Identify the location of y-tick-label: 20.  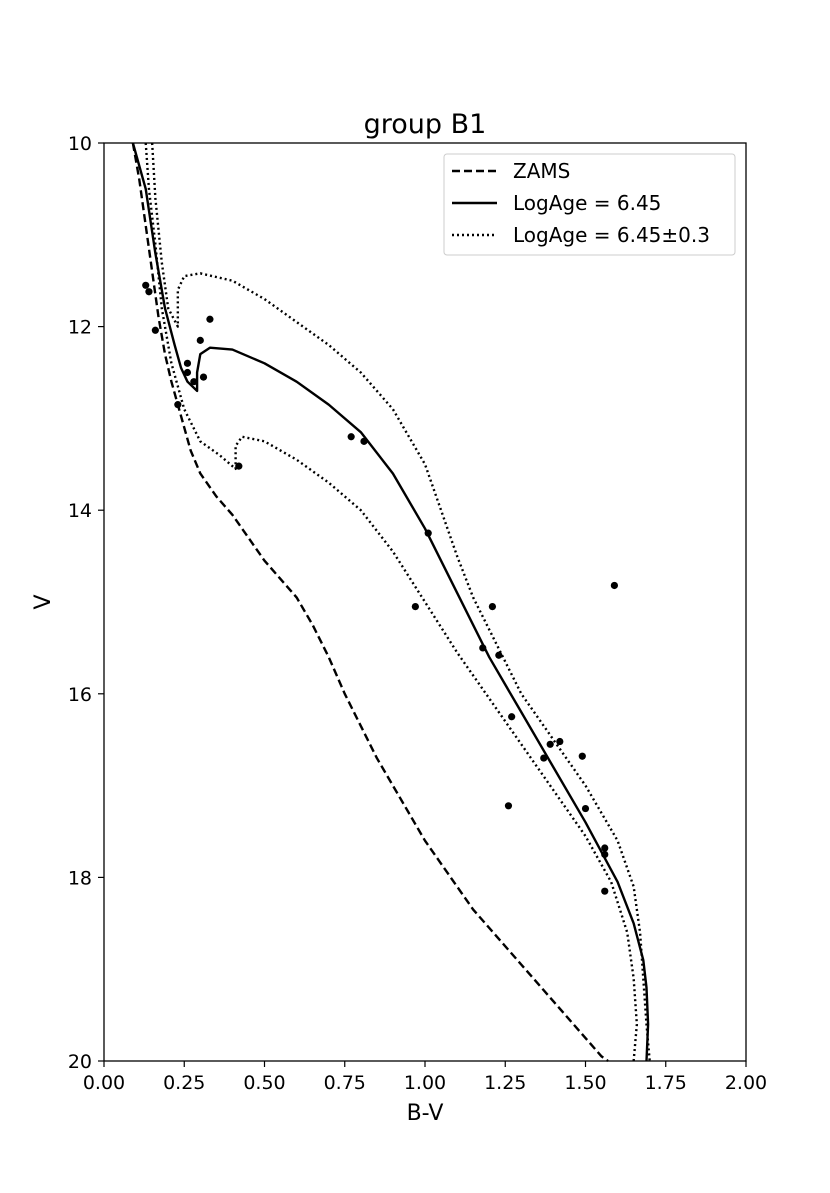
(80, 1062).